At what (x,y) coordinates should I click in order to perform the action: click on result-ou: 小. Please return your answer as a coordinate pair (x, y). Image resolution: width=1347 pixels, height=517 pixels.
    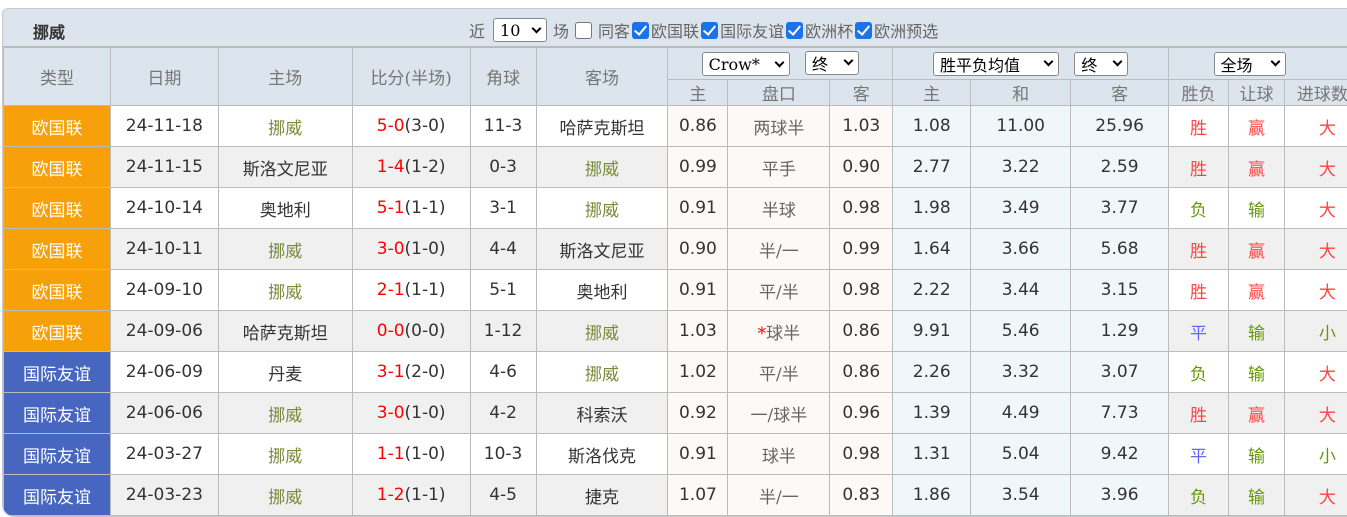
    Looking at the image, I should click on (1315, 331).